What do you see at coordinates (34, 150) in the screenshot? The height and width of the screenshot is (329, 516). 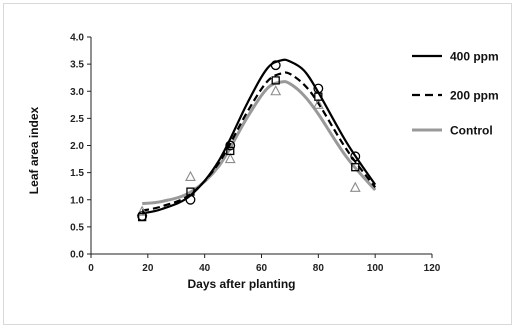 I see `y-axis-title: Leaf area index` at bounding box center [34, 150].